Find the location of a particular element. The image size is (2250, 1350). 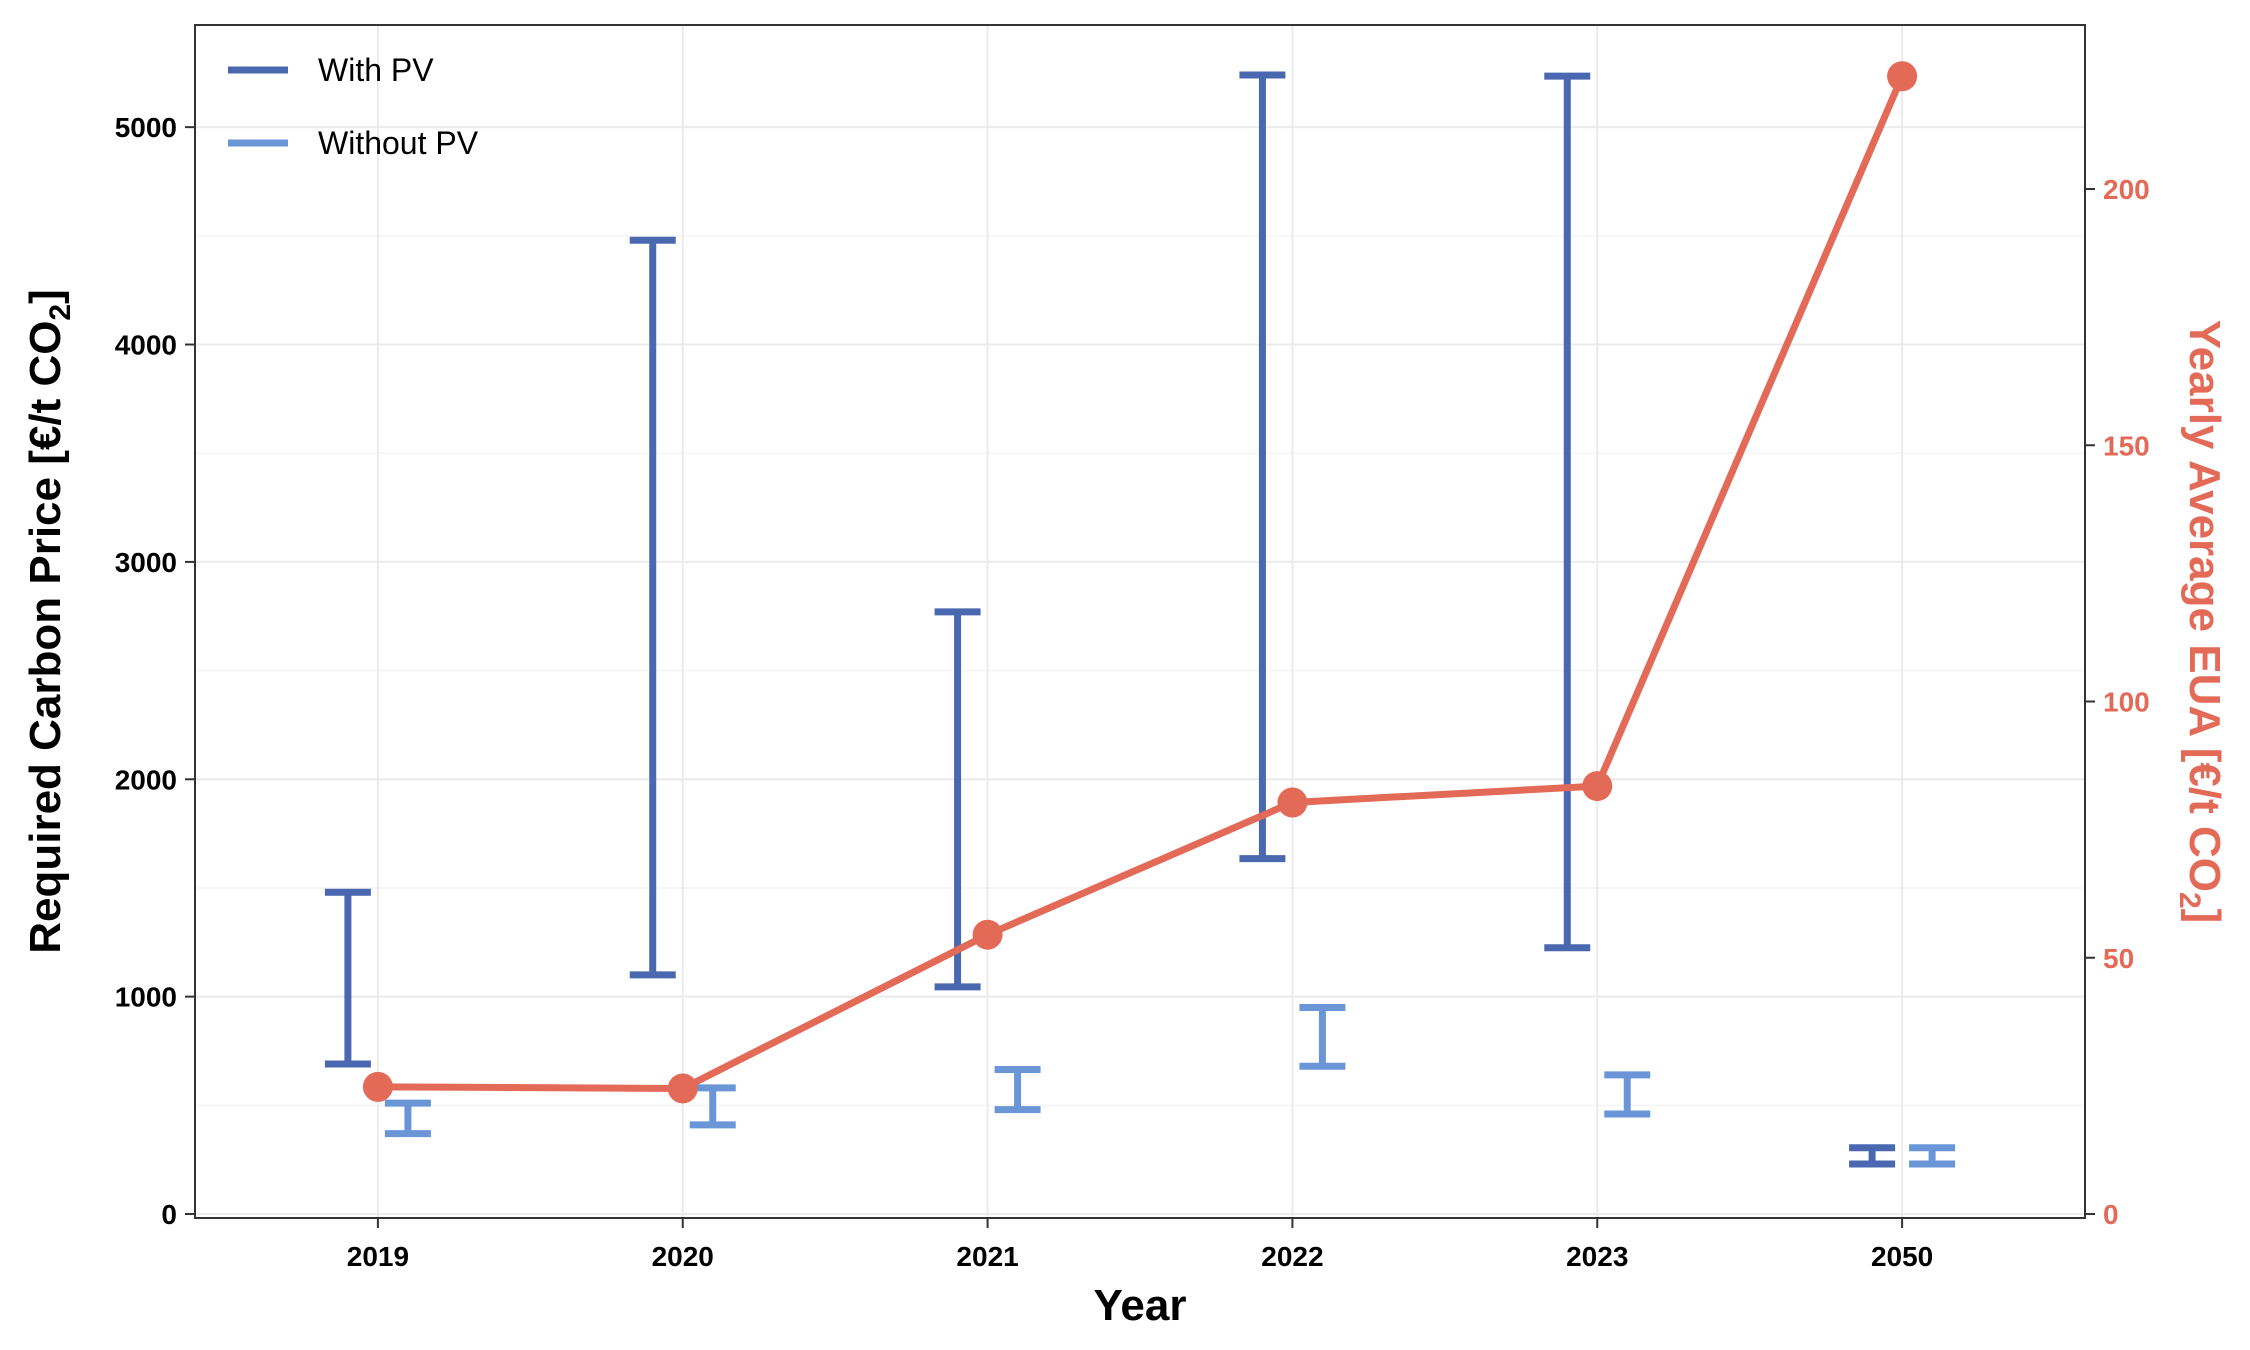

y-axis-title-end: ] is located at coordinates (45, 296).